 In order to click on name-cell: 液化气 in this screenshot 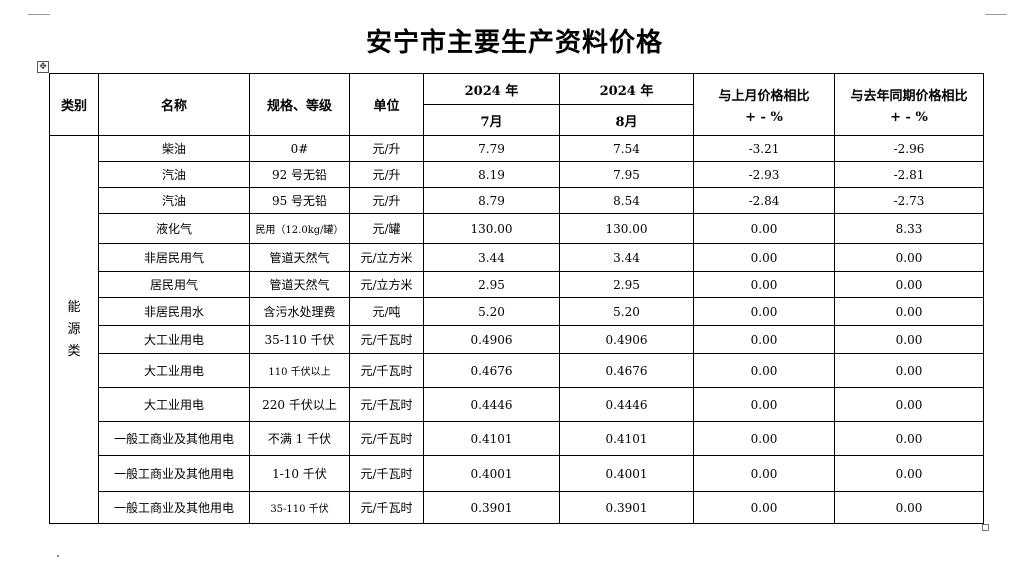, I will do `click(174, 228)`.